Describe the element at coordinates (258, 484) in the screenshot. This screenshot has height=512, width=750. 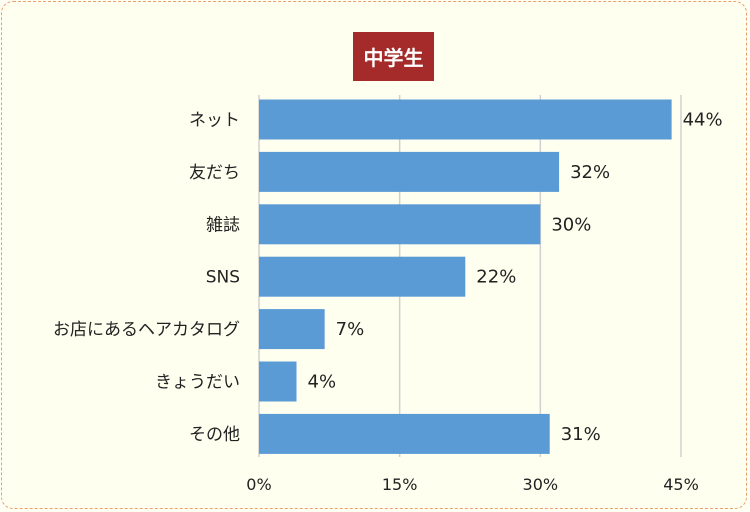
I see `x-tick-label: 0%` at that location.